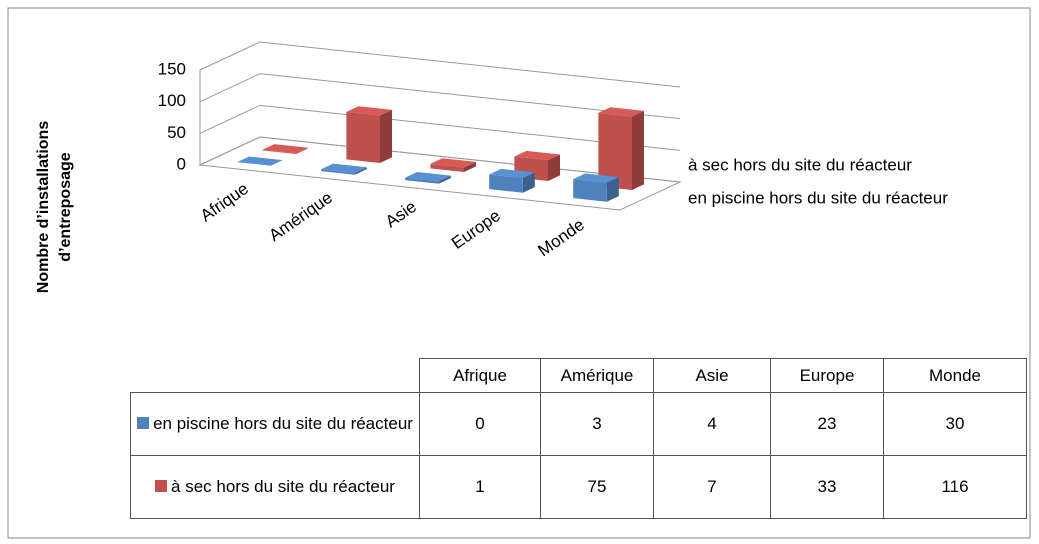 This screenshot has width=1039, height=544. Describe the element at coordinates (54, 207) in the screenshot. I see `y-axis-label: Nombre d’installations d’entreposage` at that location.